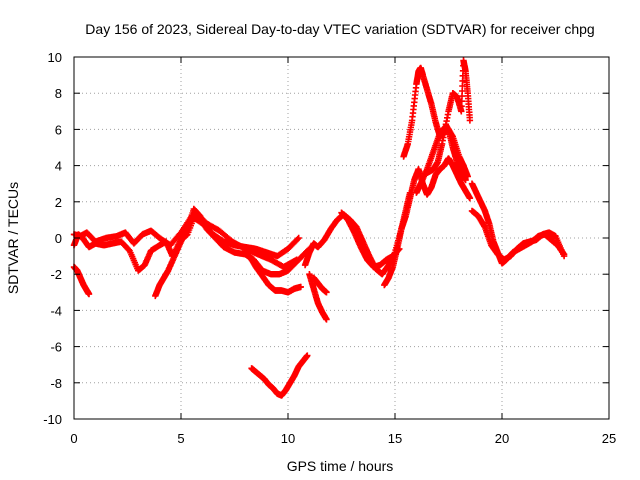  Describe the element at coordinates (320, 285) in the screenshot. I see `series-s8` at that location.